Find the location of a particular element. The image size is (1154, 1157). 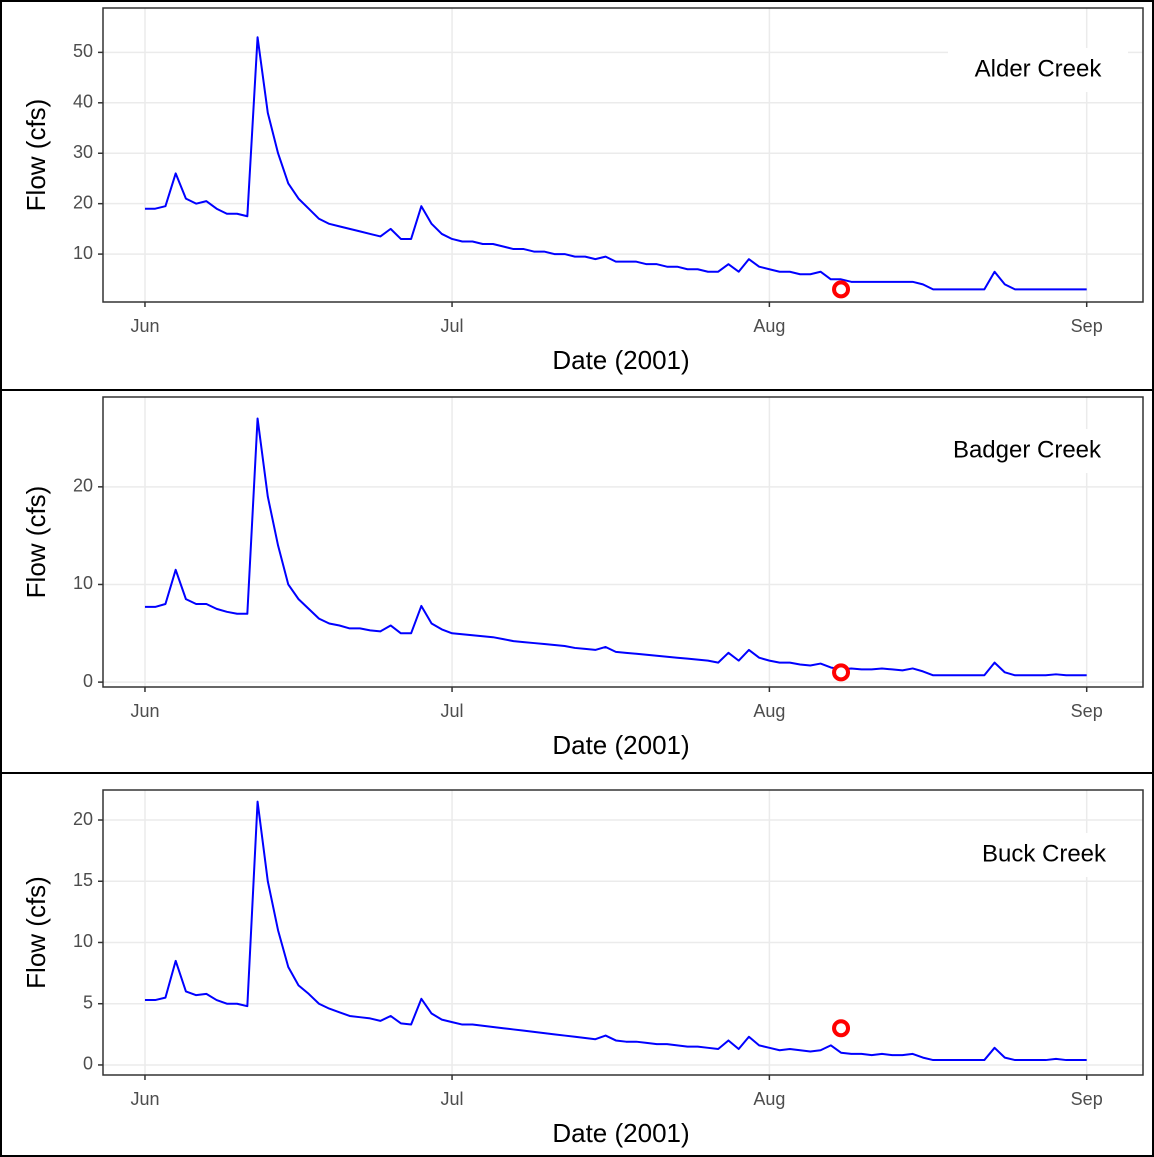

y-tick-label: 5 is located at coordinates (88, 1002).